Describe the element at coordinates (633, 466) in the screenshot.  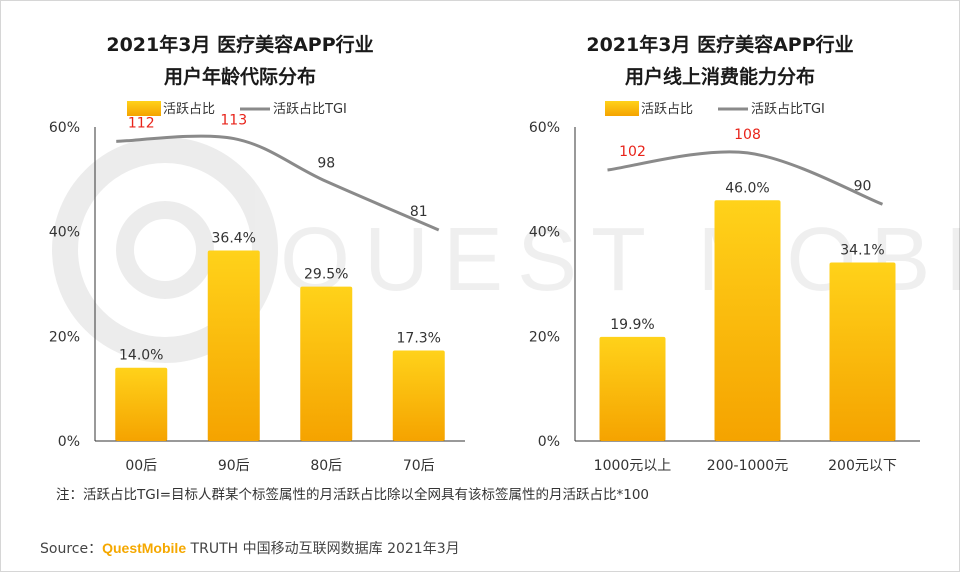
I see `x-tick-label: 1000元以上` at that location.